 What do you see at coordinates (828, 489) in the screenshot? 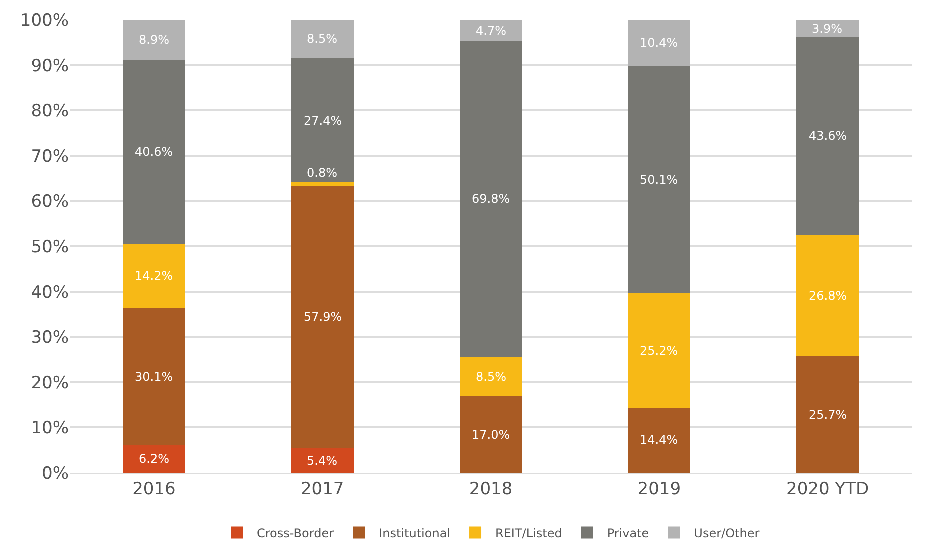
I see `x-tick-label: 2020 YTD` at bounding box center [828, 489].